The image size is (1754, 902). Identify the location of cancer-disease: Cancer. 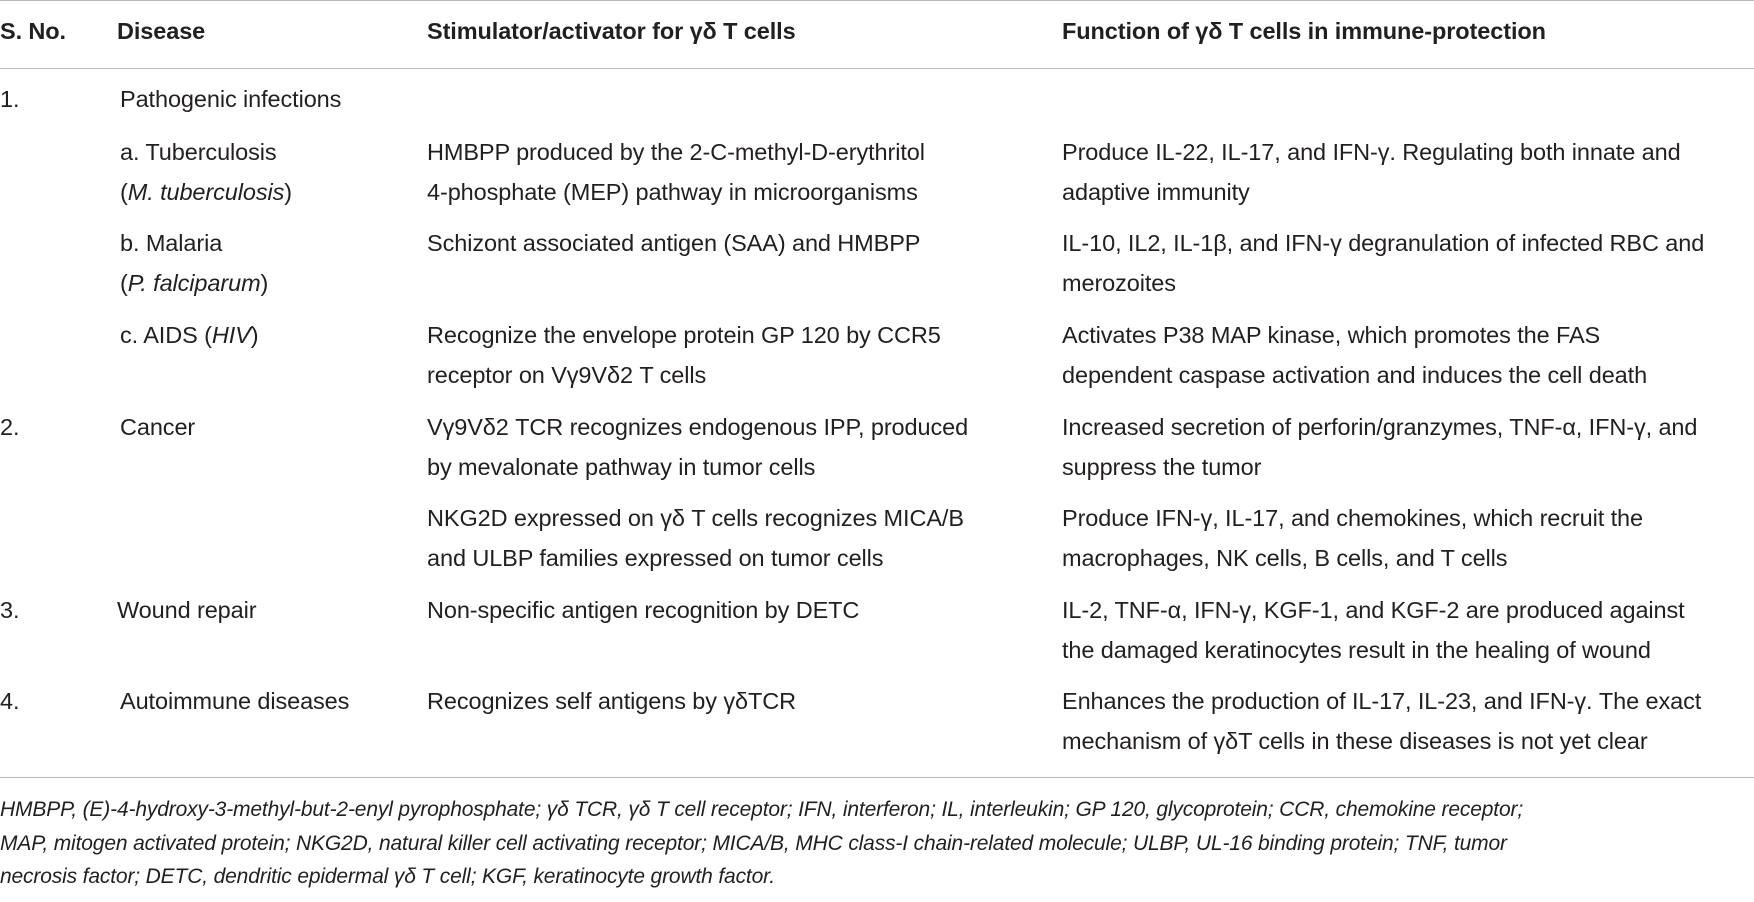
(158, 427).